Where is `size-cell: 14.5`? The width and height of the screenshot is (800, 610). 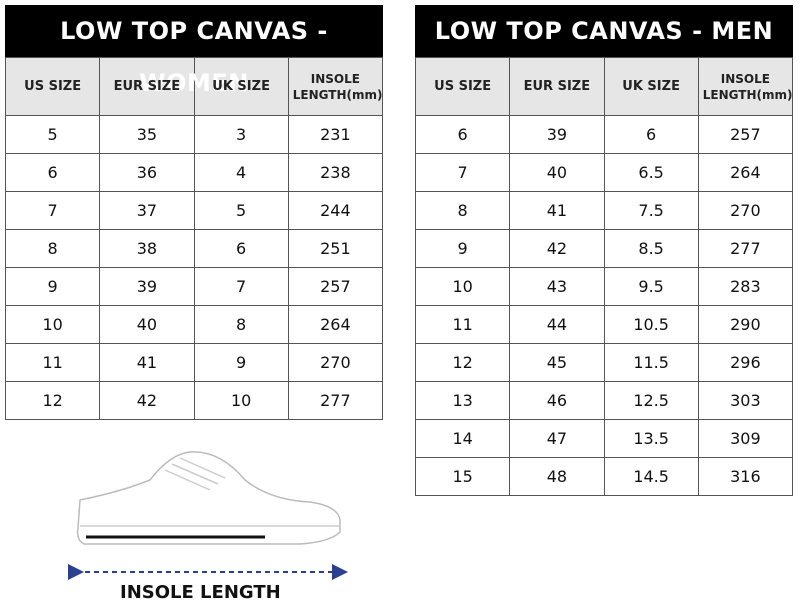 size-cell: 14.5 is located at coordinates (651, 476).